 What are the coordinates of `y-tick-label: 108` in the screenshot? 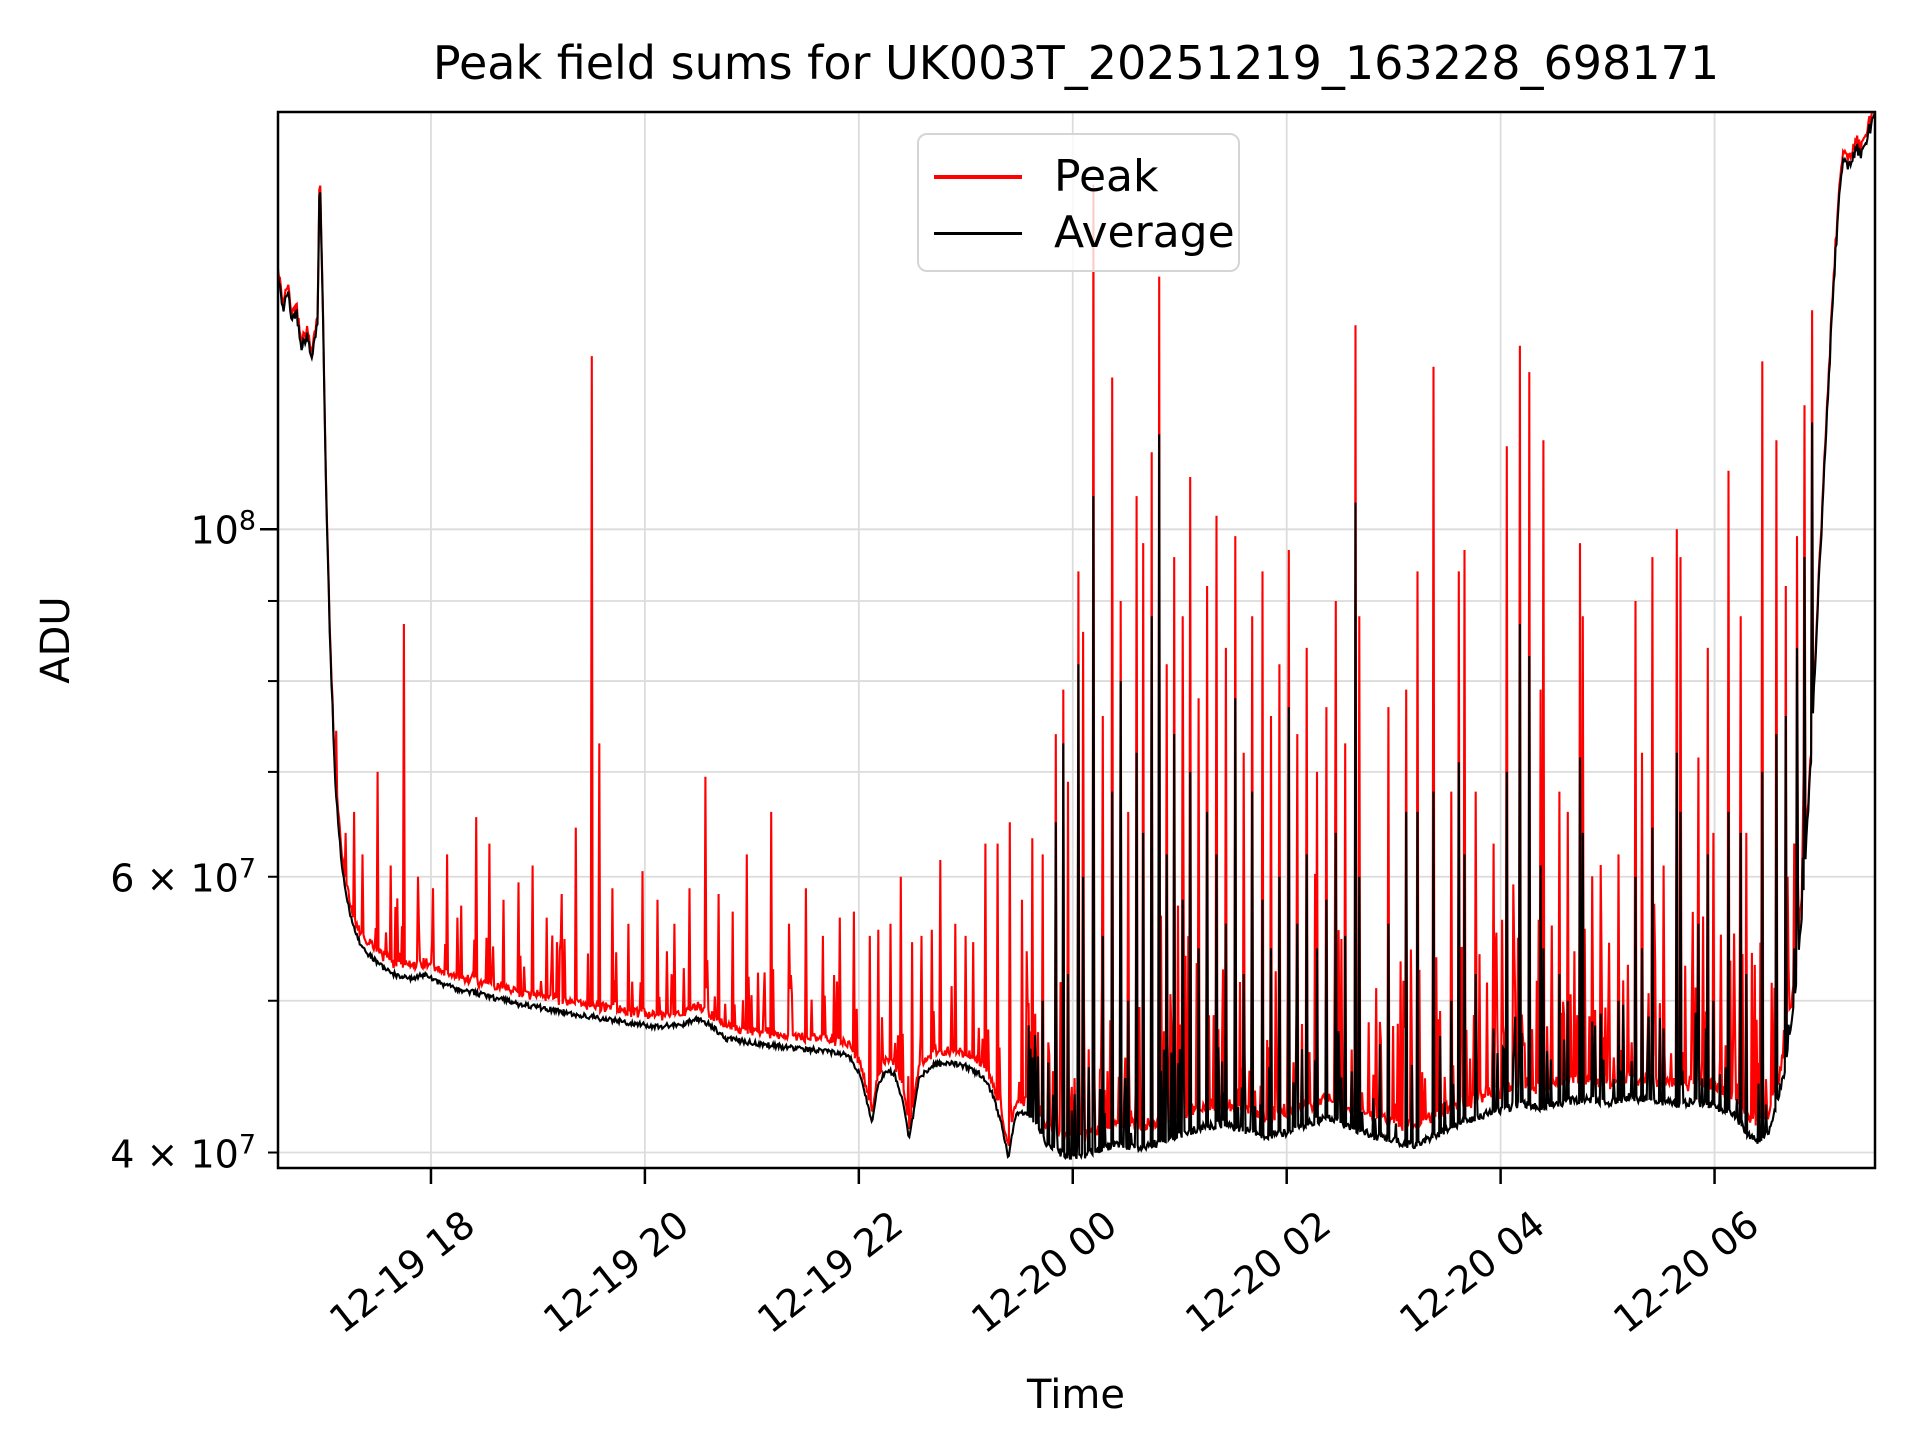 It's located at (223, 529).